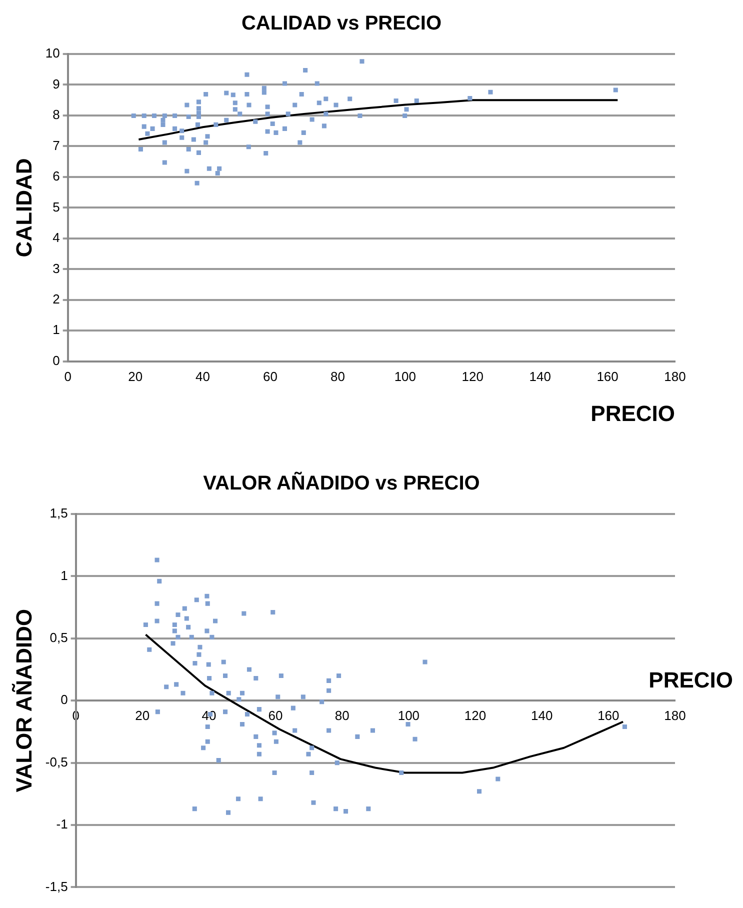  I want to click on y-tick-label: -1,5, so click(56, 886).